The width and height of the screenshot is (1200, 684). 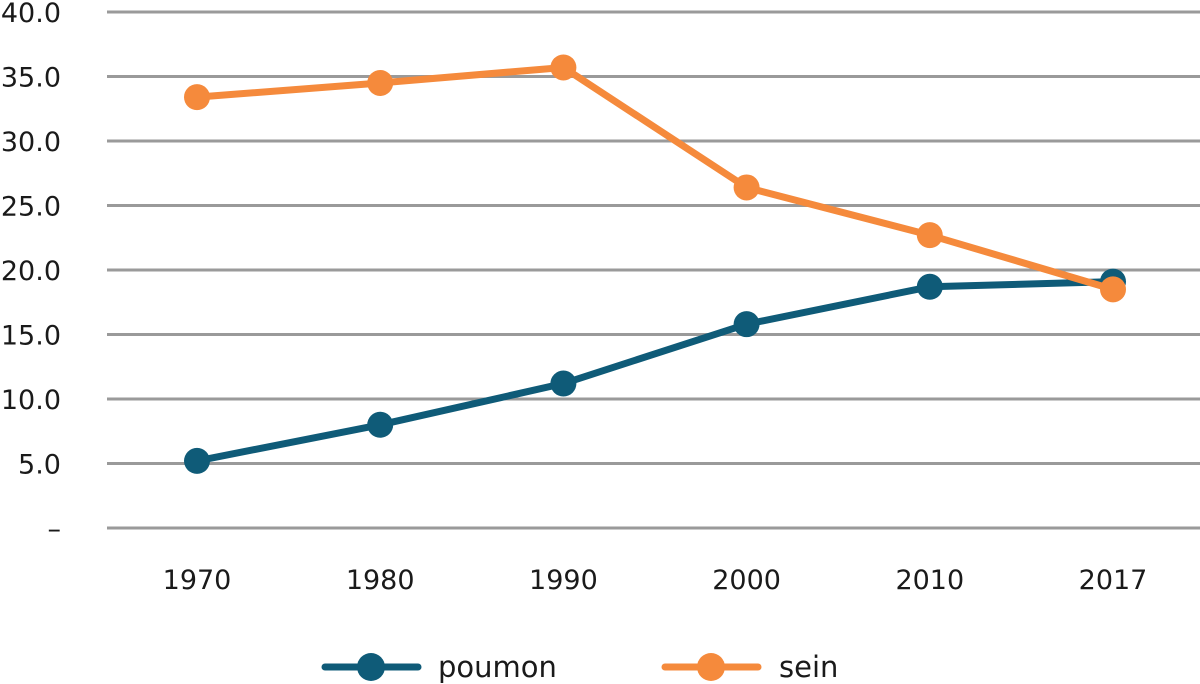 I want to click on y-tick-label: 25.0, so click(x=31, y=207).